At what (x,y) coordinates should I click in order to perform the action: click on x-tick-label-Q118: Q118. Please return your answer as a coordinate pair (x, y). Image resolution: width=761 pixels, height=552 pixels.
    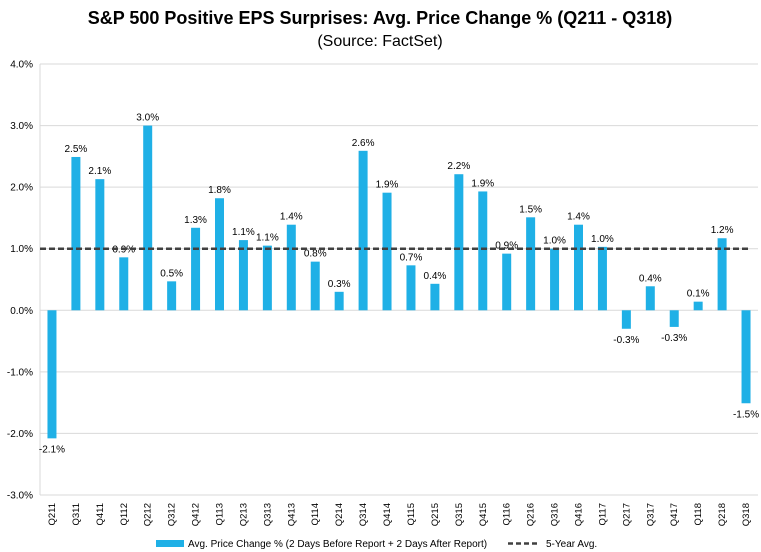
    Looking at the image, I should click on (698, 514).